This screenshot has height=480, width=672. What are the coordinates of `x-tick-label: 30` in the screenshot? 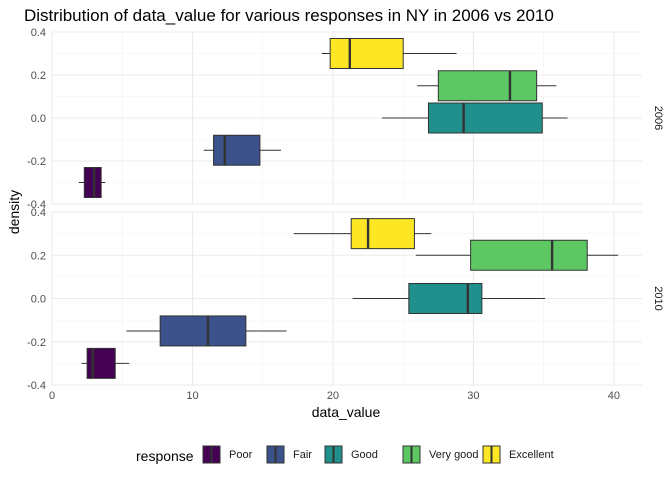 It's located at (473, 396).